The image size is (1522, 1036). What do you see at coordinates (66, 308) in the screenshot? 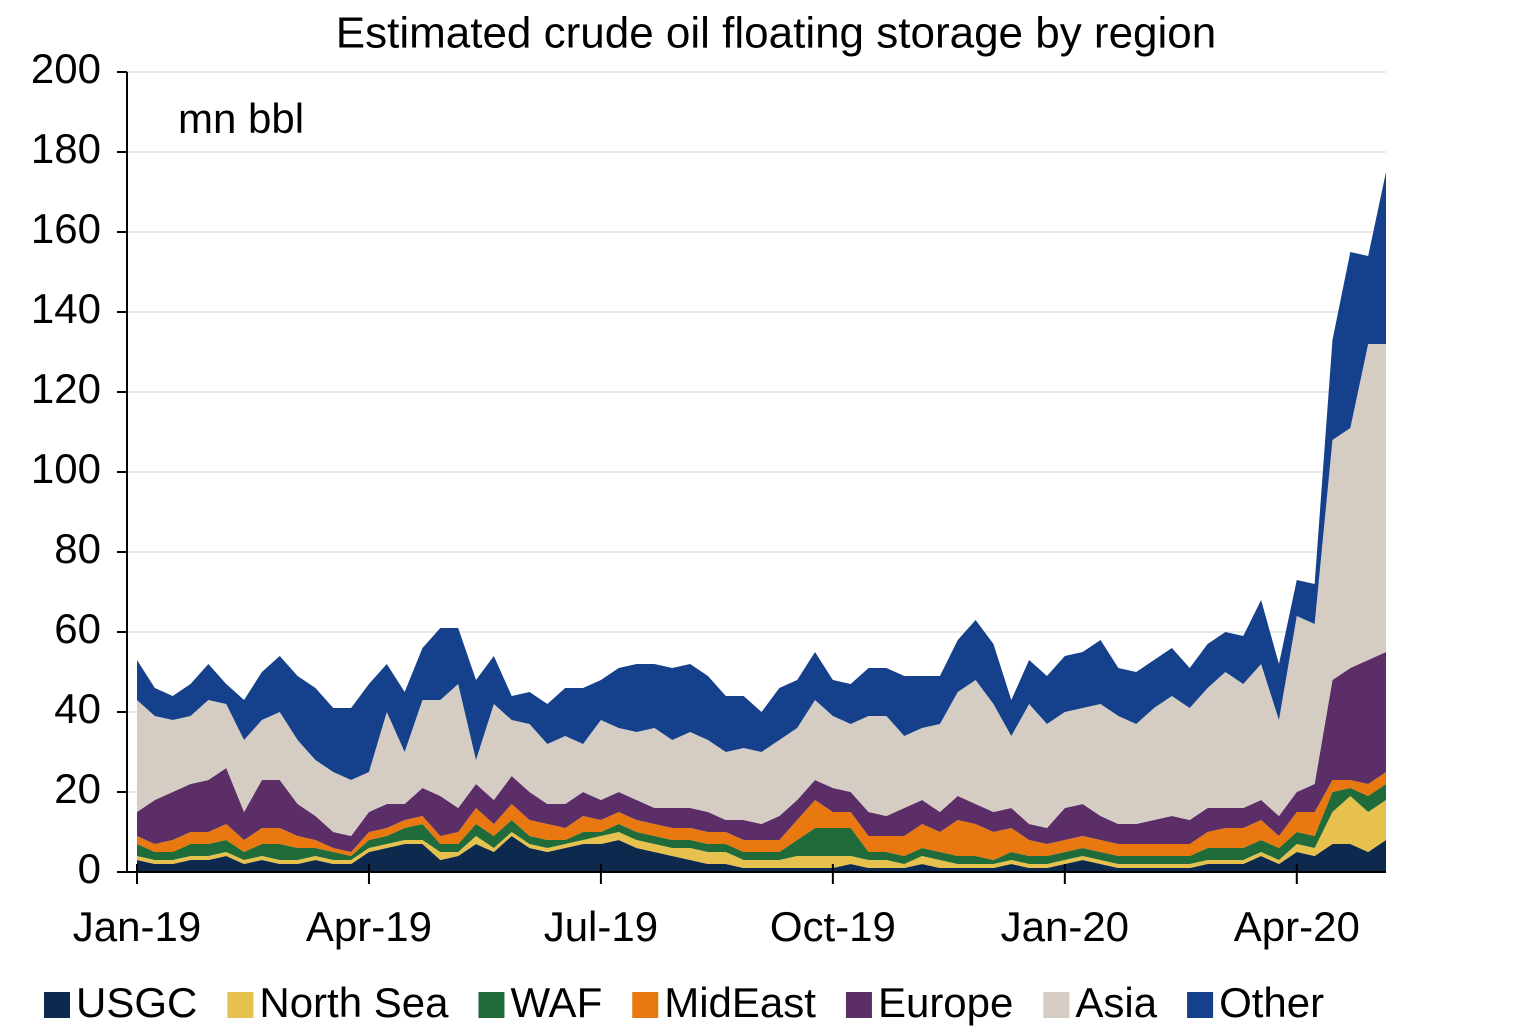
I see `y-tick-label: 140` at bounding box center [66, 308].